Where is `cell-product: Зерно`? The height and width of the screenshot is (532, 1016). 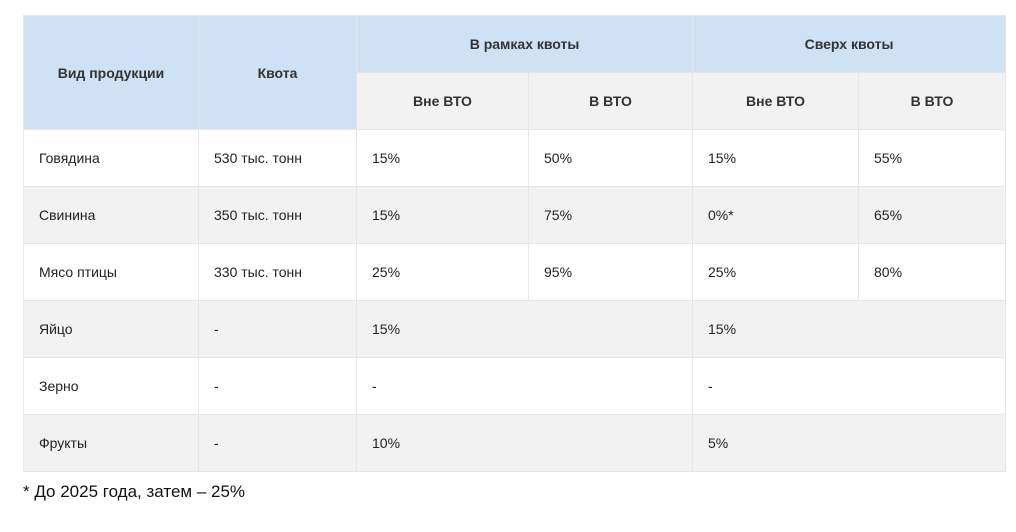 cell-product: Зерно is located at coordinates (111, 386).